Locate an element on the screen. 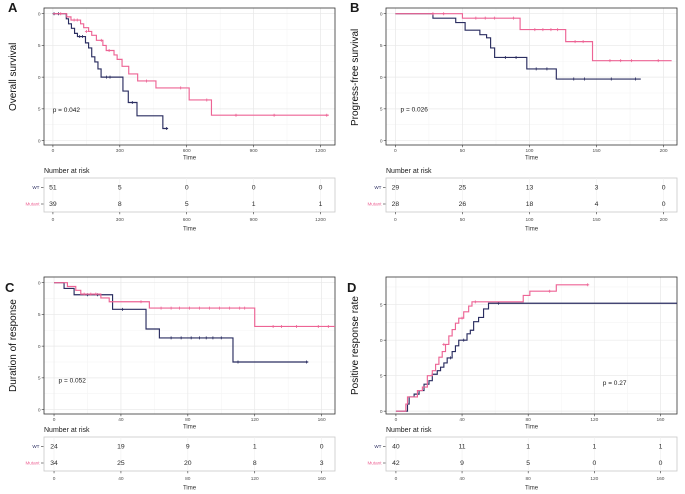 This screenshot has height=494, width=685. risk-count: 42 is located at coordinates (396, 463).